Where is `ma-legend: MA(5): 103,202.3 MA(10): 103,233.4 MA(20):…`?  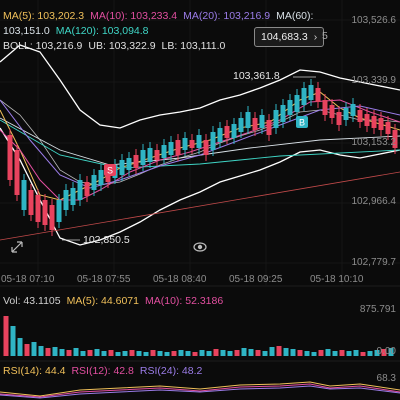 ma-legend: MA(5): 103,202.3 MA(10): 103,233.4 MA(20):… is located at coordinates (161, 16).